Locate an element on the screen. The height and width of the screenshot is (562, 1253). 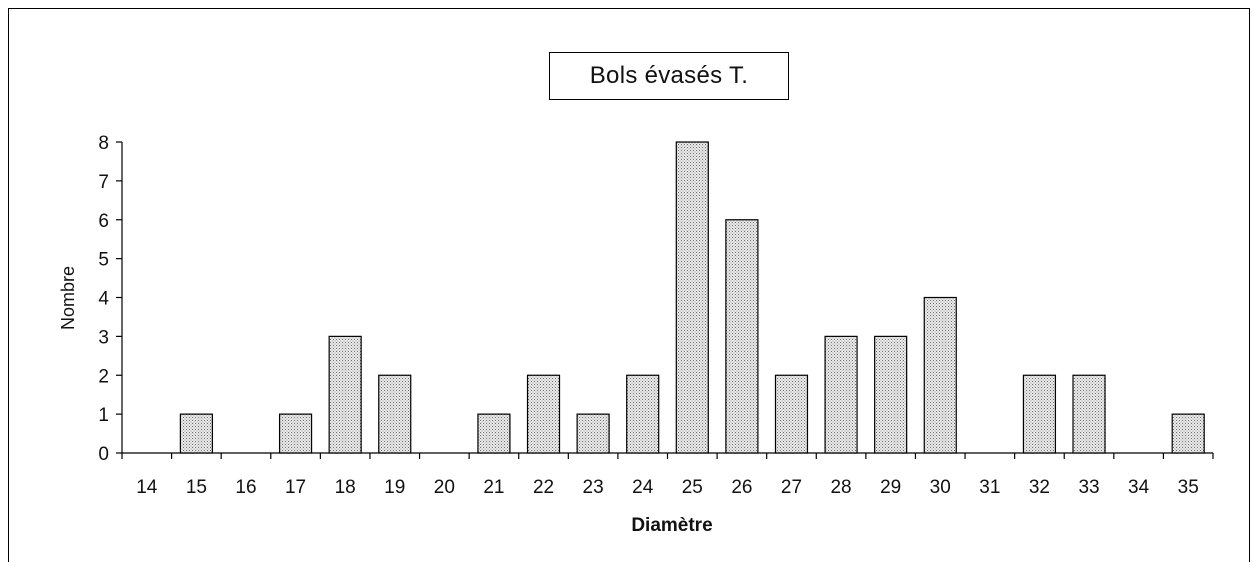
x-tick-label: 16 is located at coordinates (245, 487).